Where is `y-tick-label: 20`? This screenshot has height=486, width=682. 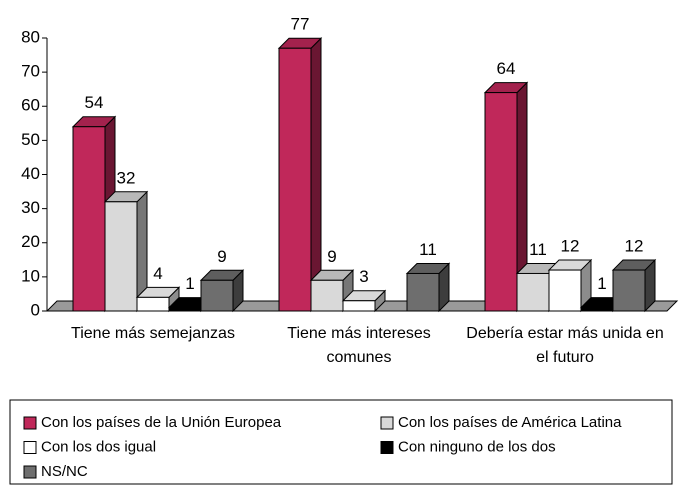 y-tick-label: 20 is located at coordinates (30, 241).